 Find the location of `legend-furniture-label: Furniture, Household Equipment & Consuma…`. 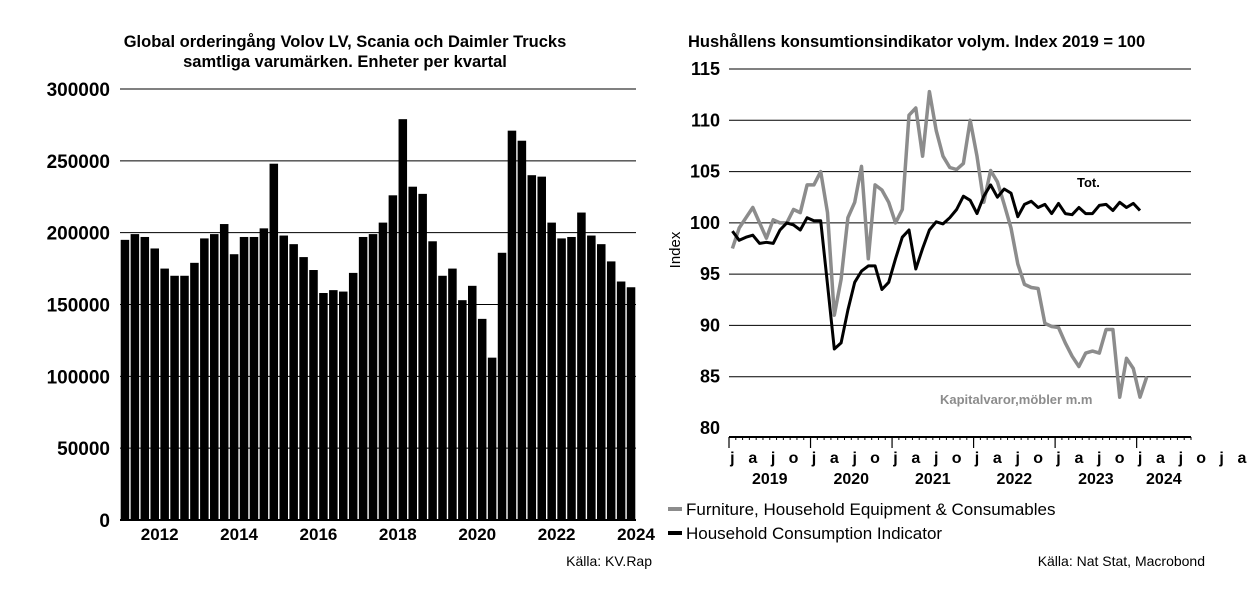

legend-furniture-label: Furniture, Household Equipment & Consuma… is located at coordinates (870, 509).